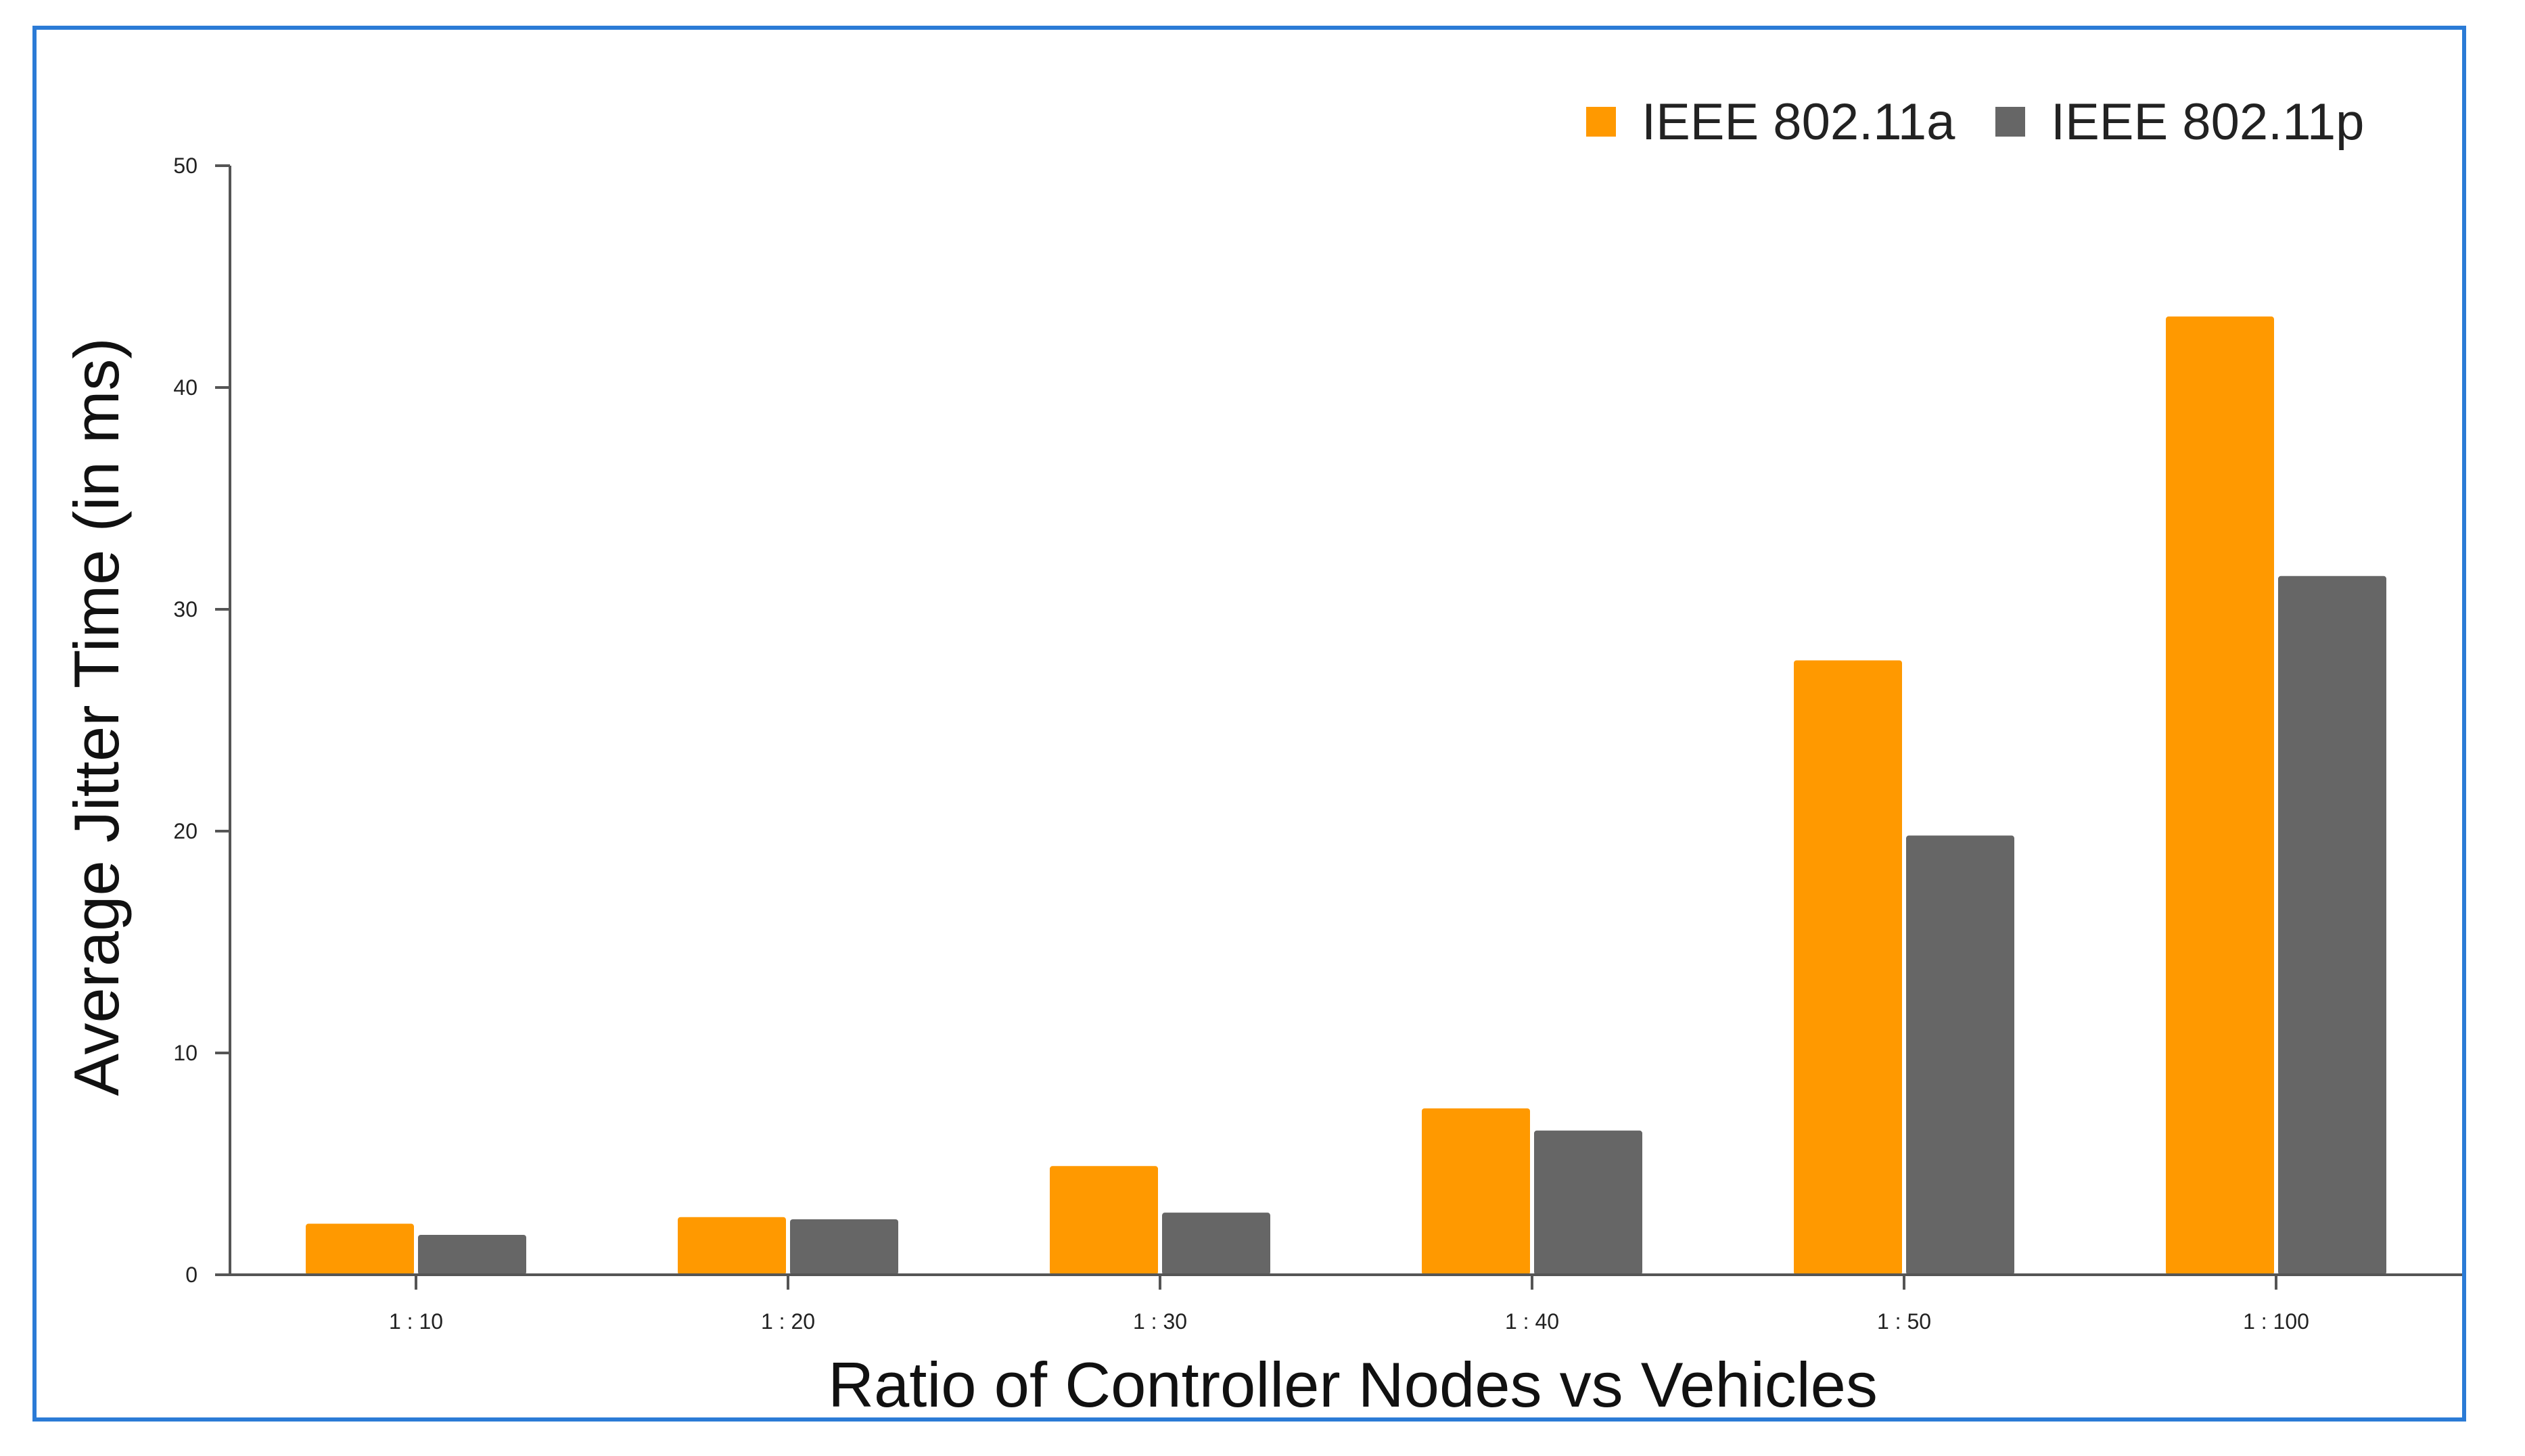 This screenshot has height=1456, width=2525. What do you see at coordinates (201, 720) in the screenshot?
I see `y-ticks: 0 10 20 30 40 50` at bounding box center [201, 720].